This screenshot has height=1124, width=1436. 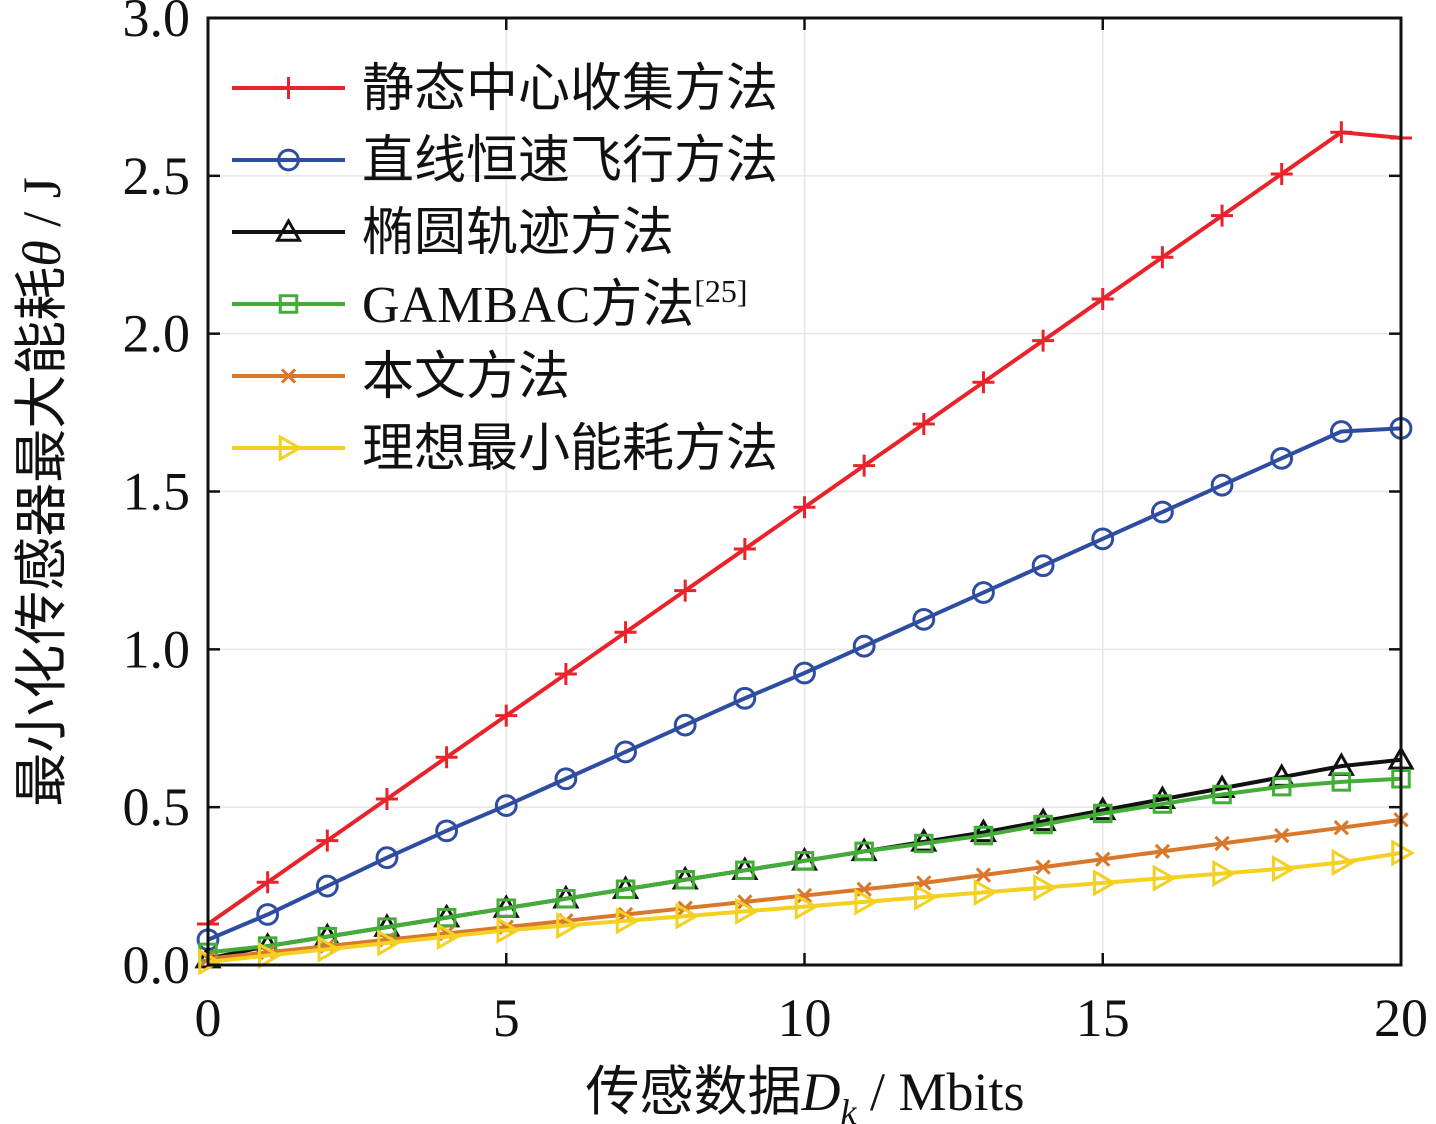 What do you see at coordinates (157, 334) in the screenshot?
I see `y-tick-label: 2.0` at bounding box center [157, 334].